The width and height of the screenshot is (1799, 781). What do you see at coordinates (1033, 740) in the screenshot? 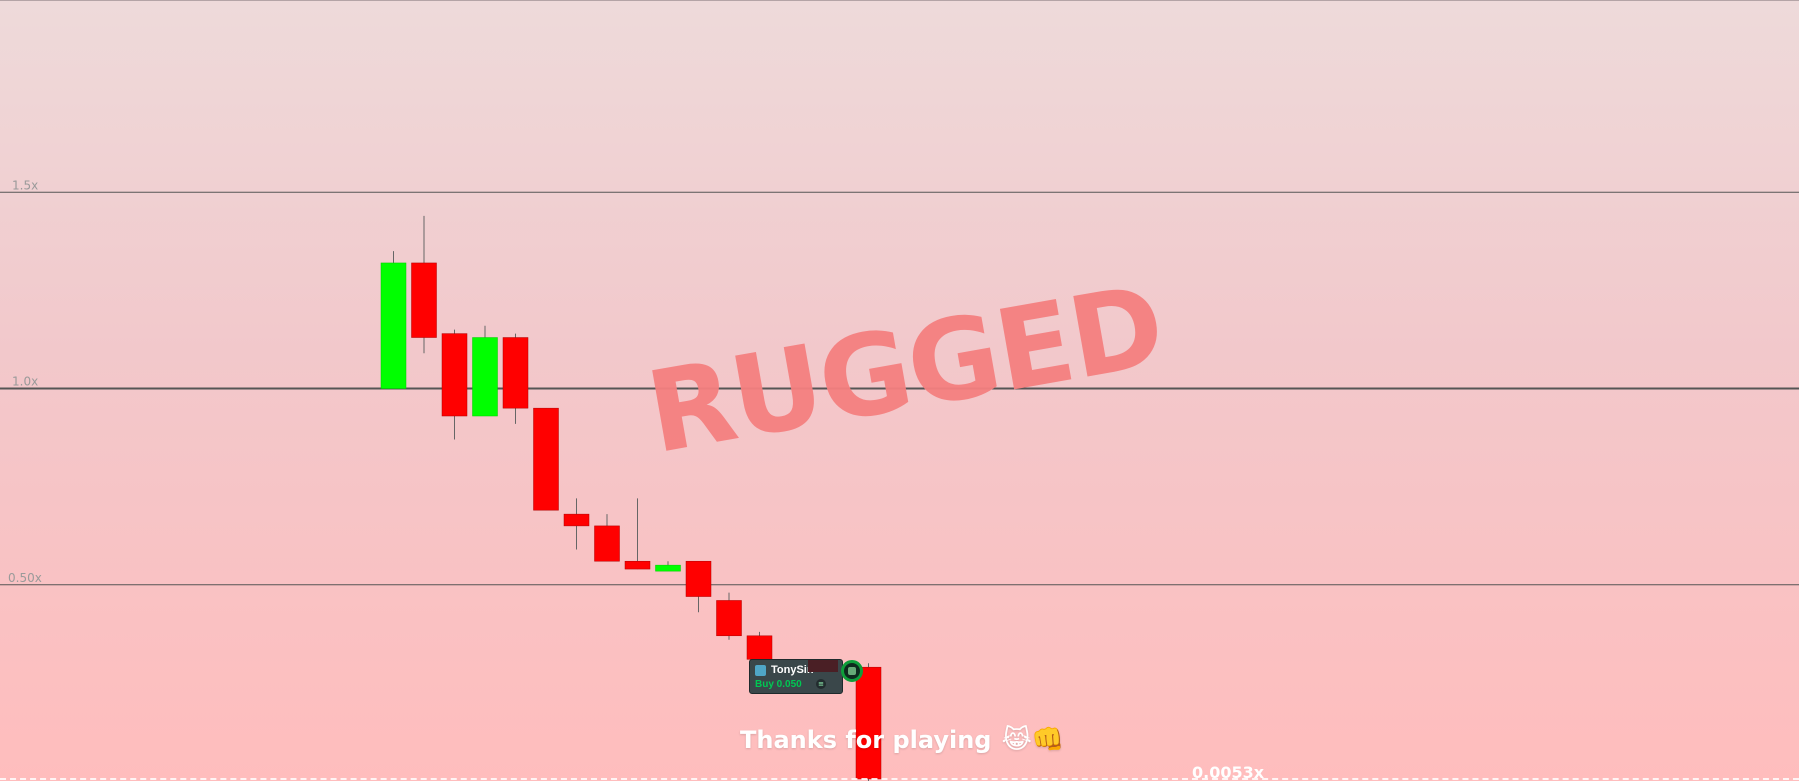
I see `laughing-cat-fist-icon: 😹👊` at bounding box center [1033, 740].